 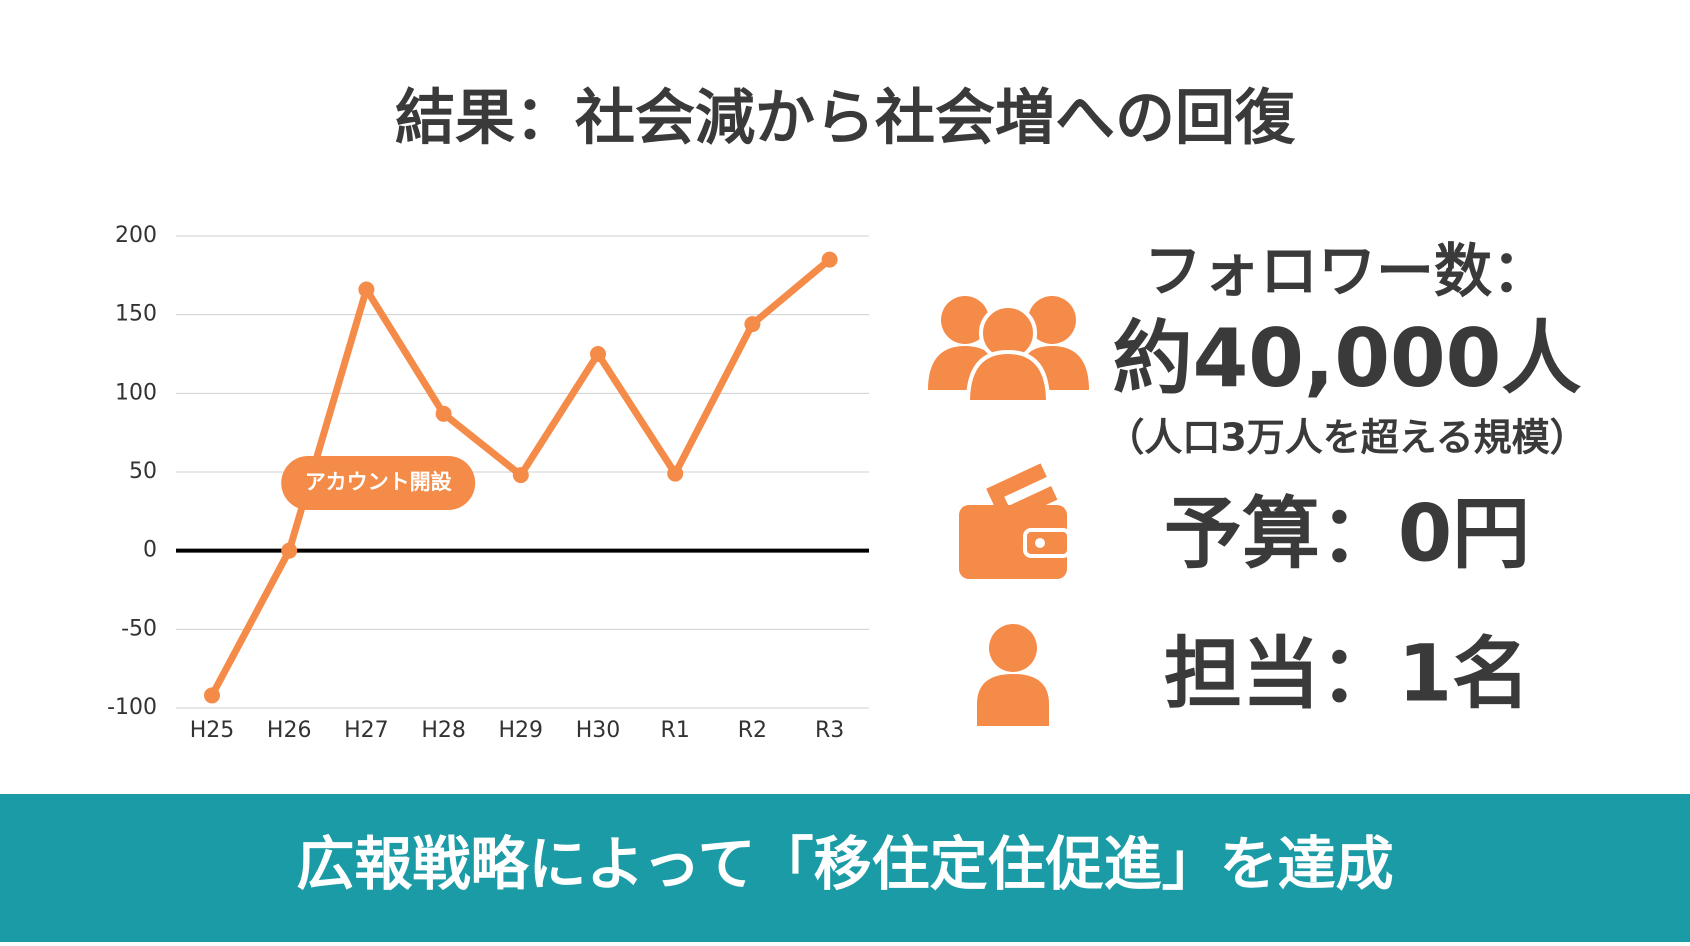 What do you see at coordinates (132, 707) in the screenshot?
I see `y-tick-label: -100` at bounding box center [132, 707].